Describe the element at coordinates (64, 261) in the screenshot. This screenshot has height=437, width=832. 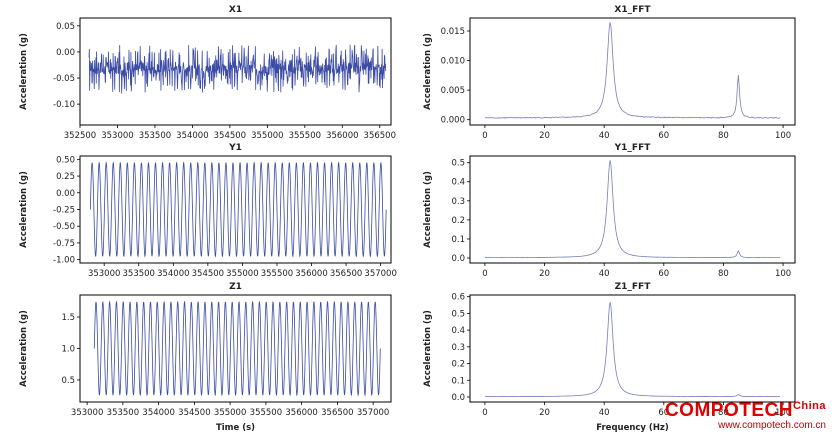
I see `y-tick-label: -1.00` at that location.